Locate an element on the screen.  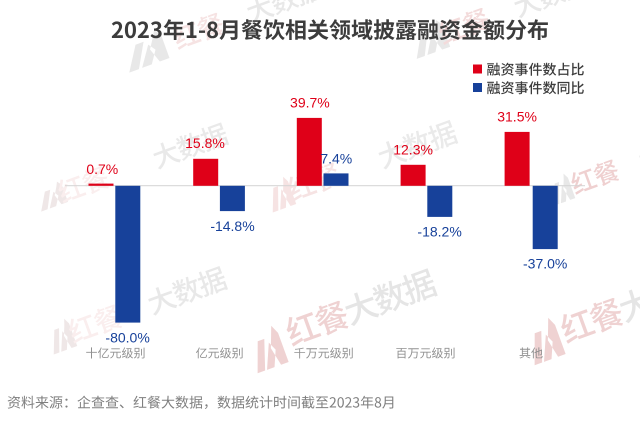
svg-text: 12.3% is located at coordinates (413, 150).